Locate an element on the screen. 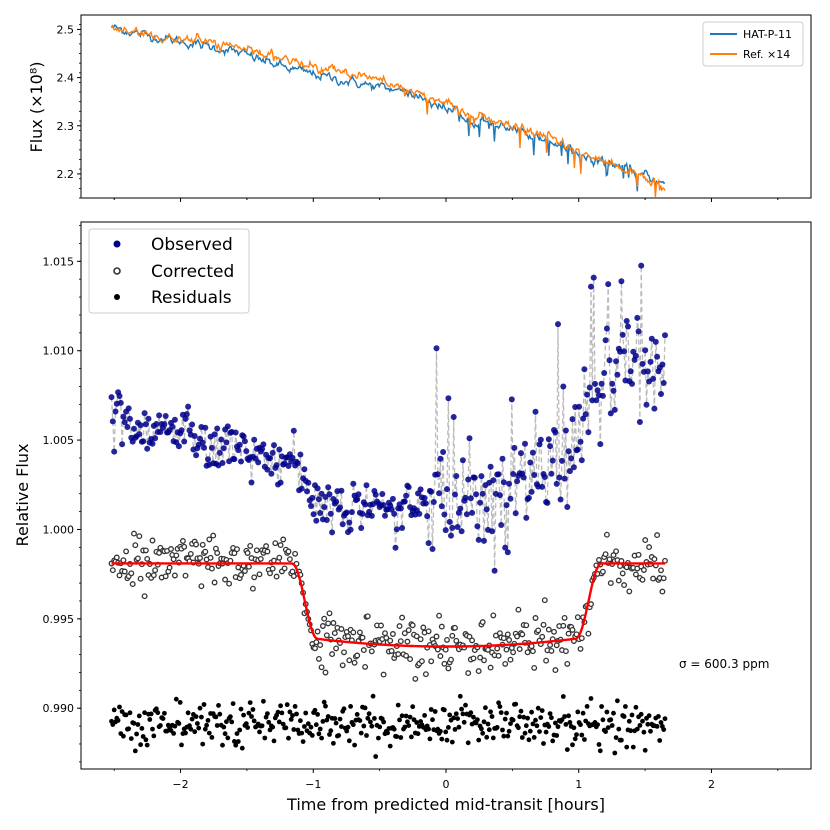 The image size is (830, 830). top-y-tick-label: 2.5 is located at coordinates (66, 29).